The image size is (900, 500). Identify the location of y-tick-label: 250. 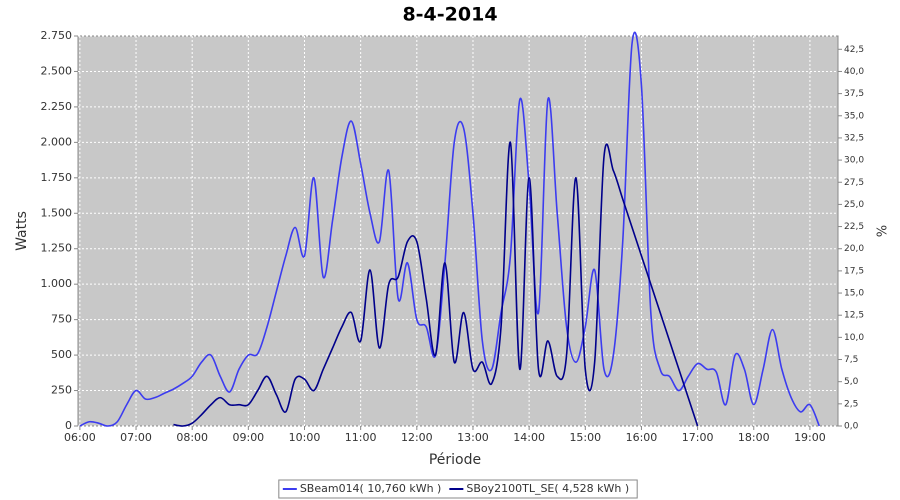
(61, 390).